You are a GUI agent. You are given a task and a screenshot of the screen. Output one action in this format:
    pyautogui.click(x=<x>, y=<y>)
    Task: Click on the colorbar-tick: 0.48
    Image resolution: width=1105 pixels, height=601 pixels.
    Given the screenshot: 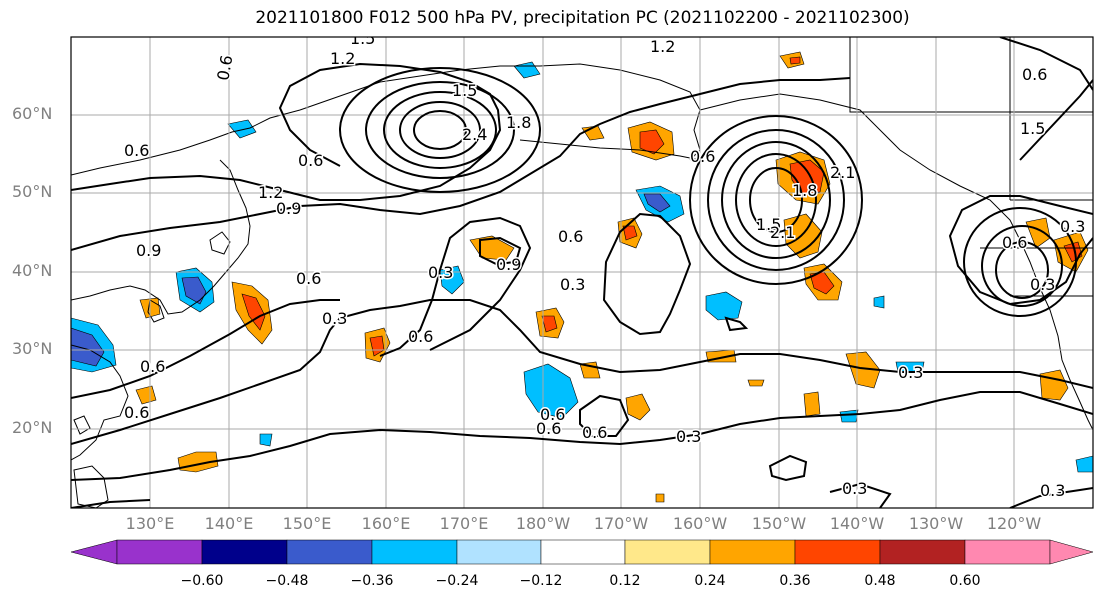 What is the action you would take?
    pyautogui.click(x=880, y=581)
    